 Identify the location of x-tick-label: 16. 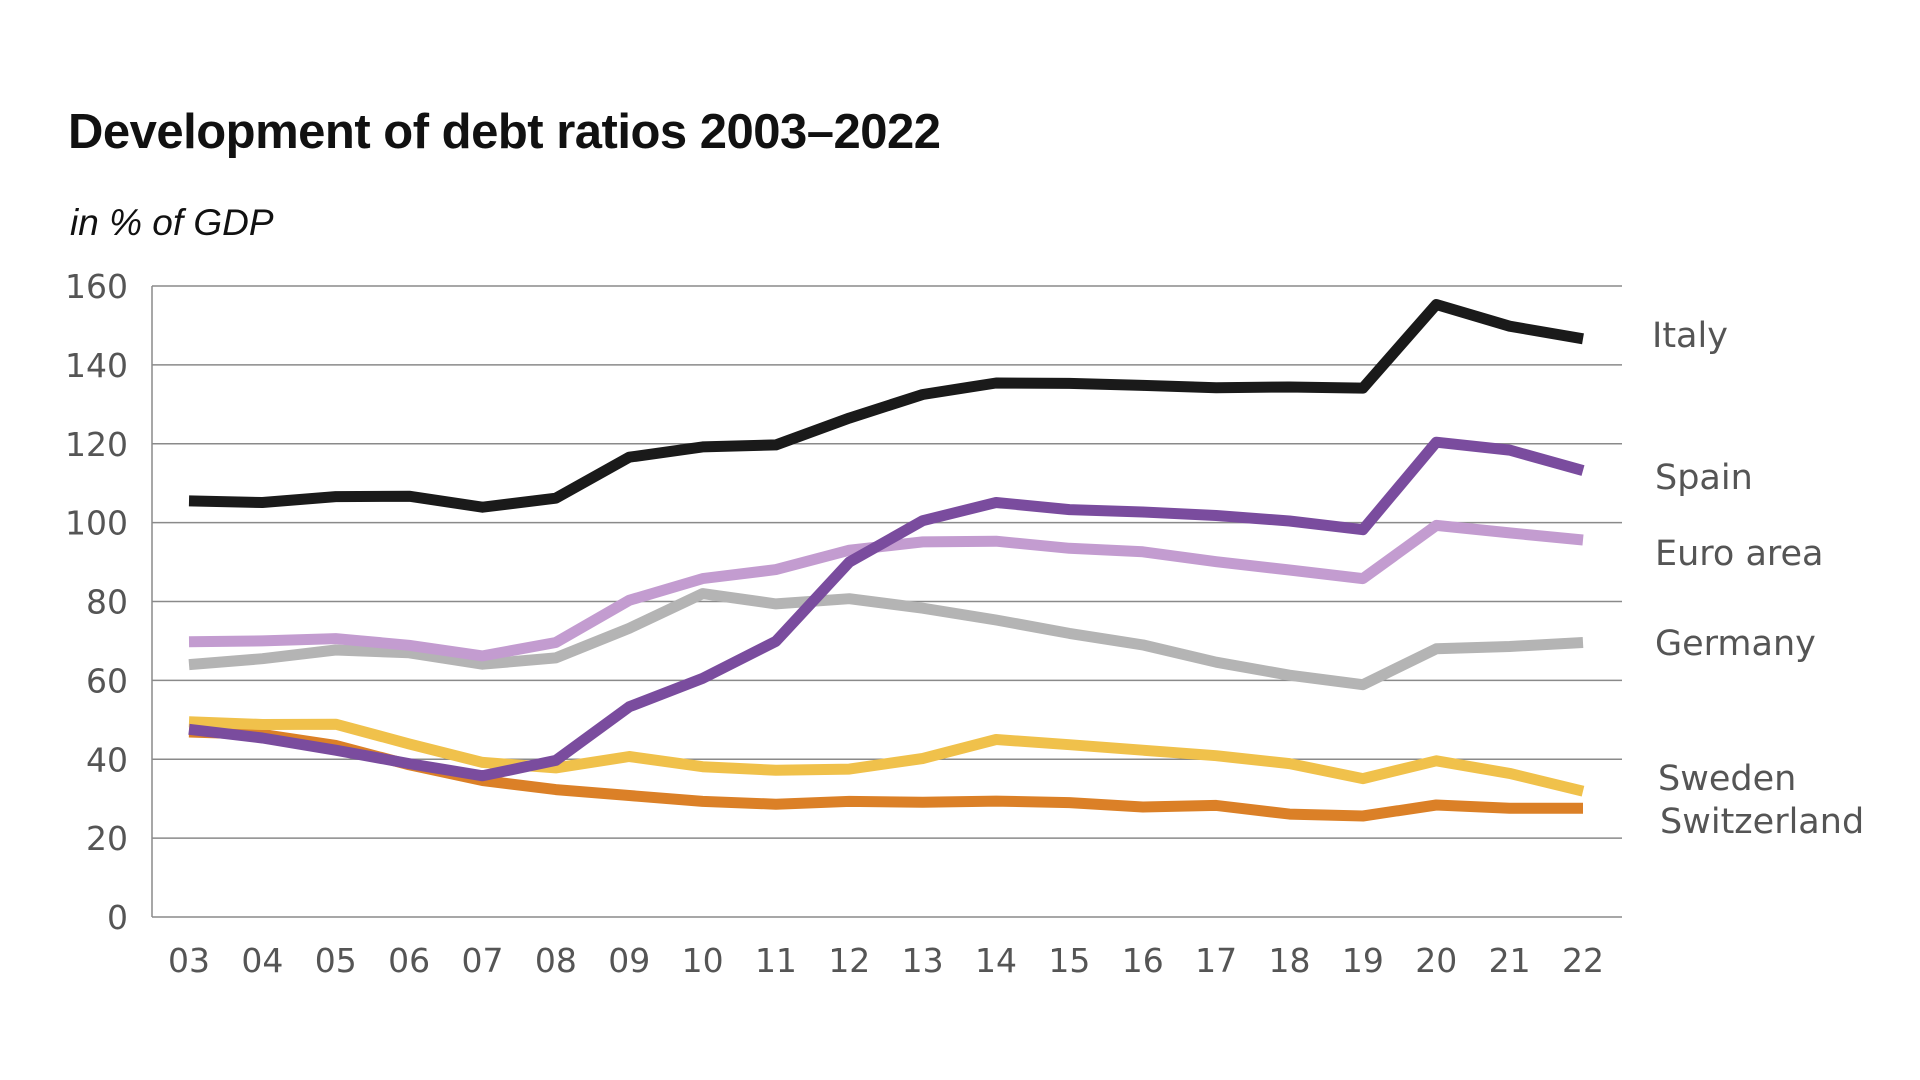
(1143, 960).